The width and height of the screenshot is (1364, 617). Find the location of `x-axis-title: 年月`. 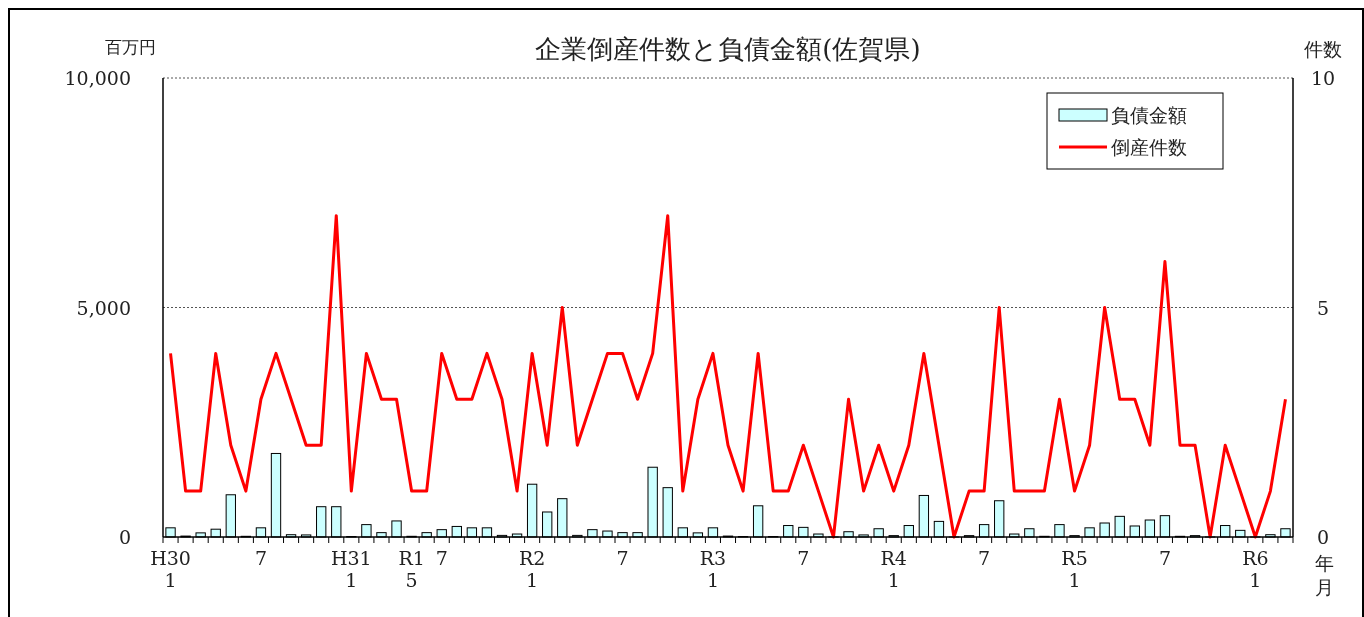

x-axis-title: 年月 is located at coordinates (1324, 575).